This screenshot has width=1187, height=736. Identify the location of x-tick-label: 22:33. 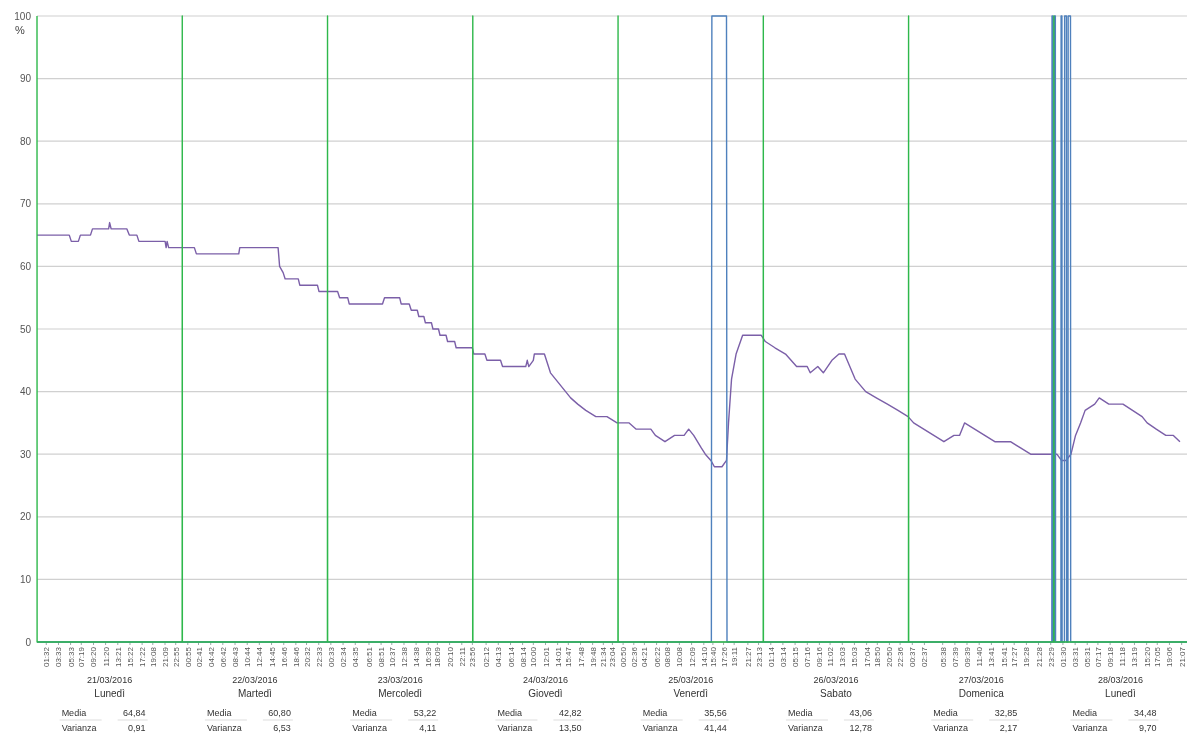
(319, 657).